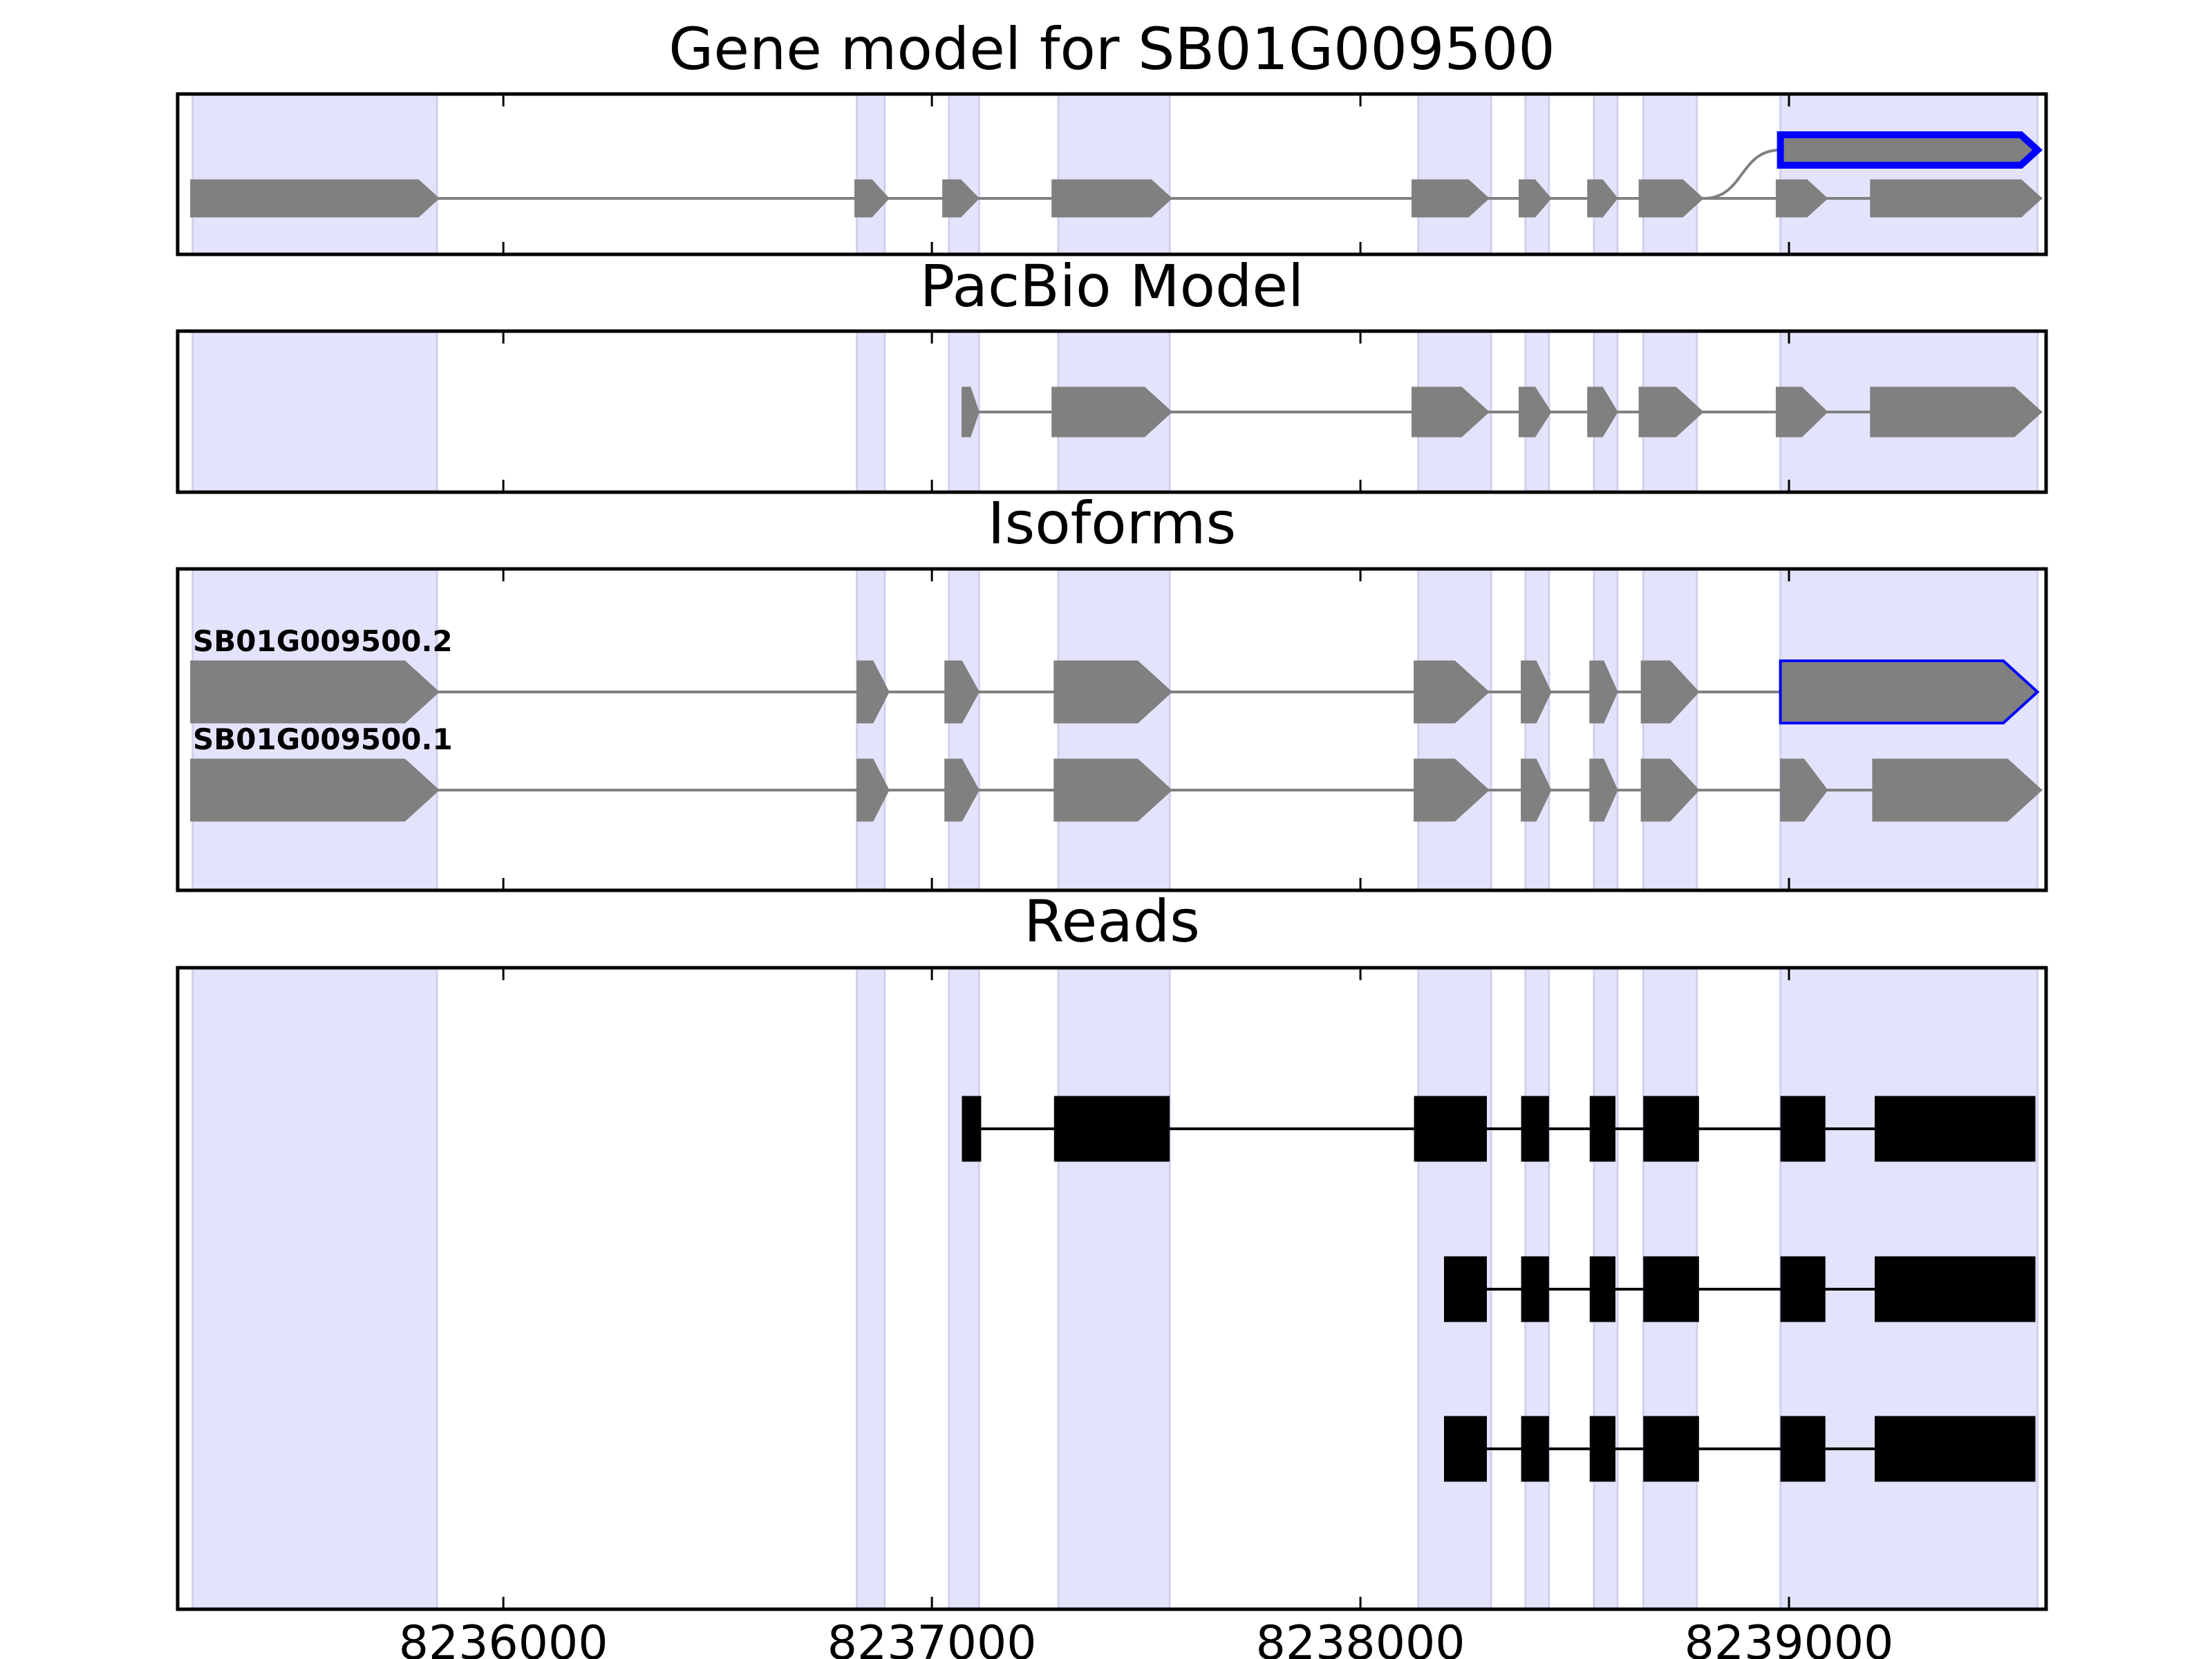 The width and height of the screenshot is (2212, 1659). What do you see at coordinates (1111, 49) in the screenshot?
I see `panel-title: Gene model for SB01G009500` at bounding box center [1111, 49].